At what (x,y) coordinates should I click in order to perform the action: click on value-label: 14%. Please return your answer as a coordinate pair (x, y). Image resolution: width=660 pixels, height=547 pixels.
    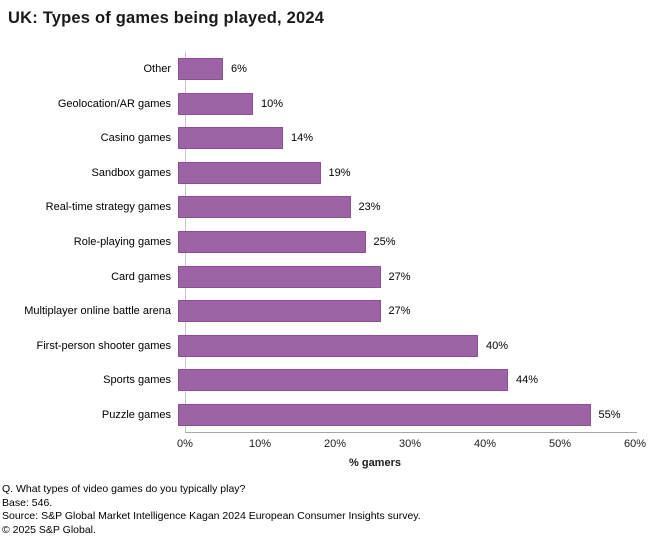
    Looking at the image, I should click on (302, 138).